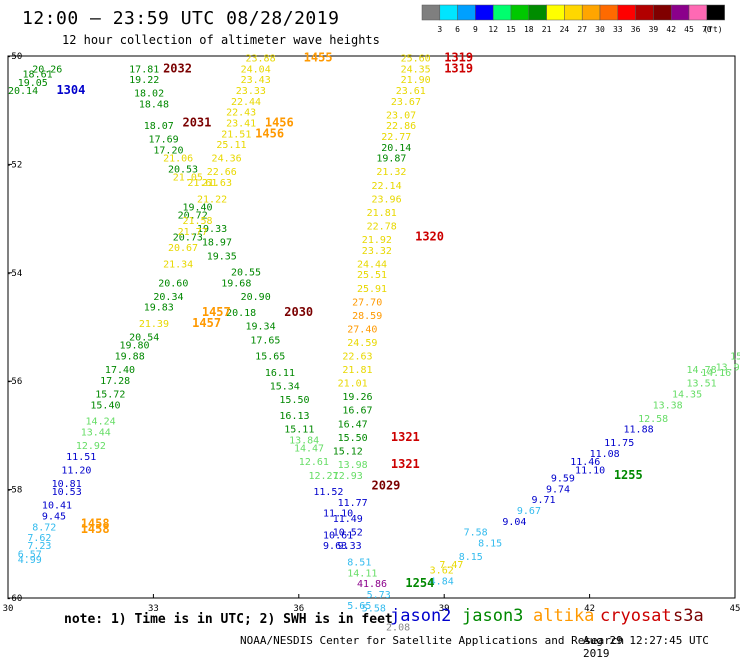 This screenshot has height=660, width=740. I want to click on wave-height-label: 13.84, so click(304, 441).